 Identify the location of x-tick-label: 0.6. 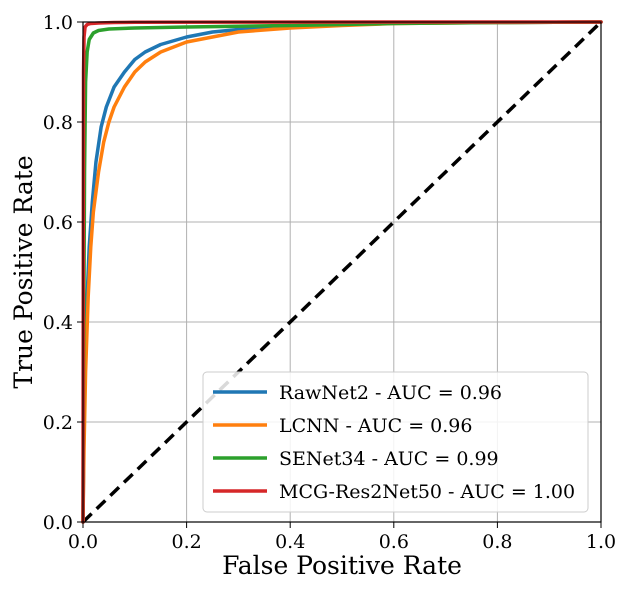
(394, 542).